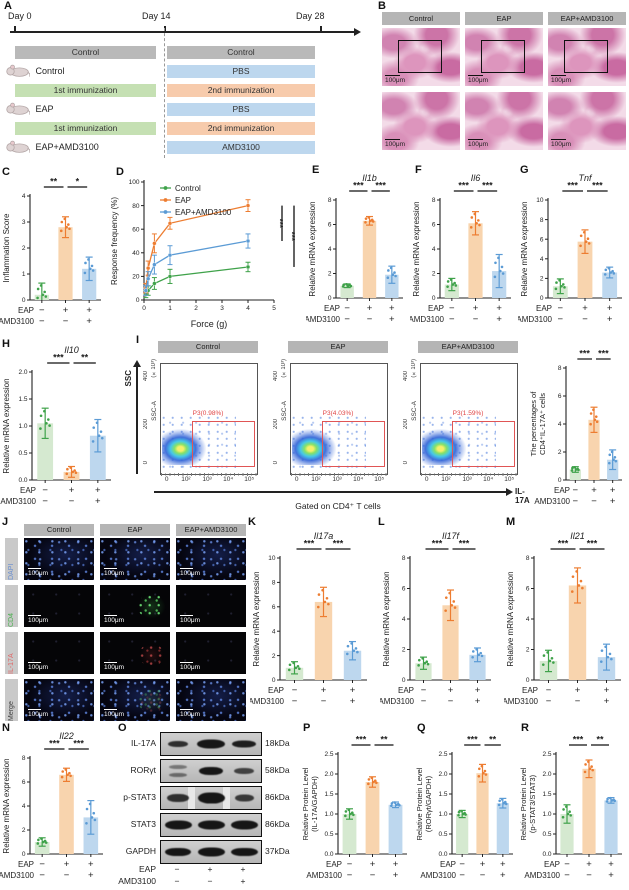 The height and width of the screenshot is (890, 629). What do you see at coordinates (314, 447) in the screenshot?
I see `cell-population-density` at bounding box center [314, 447].